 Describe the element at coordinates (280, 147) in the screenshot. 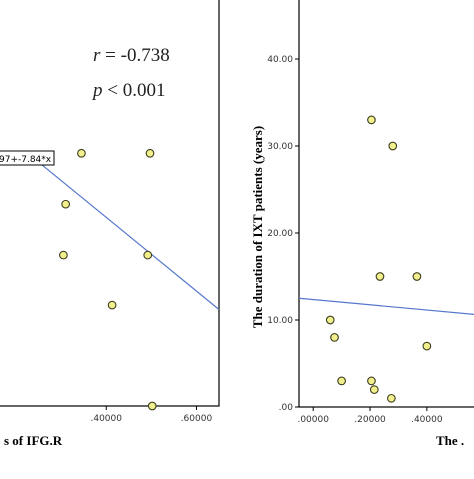

I see `right-y-tick-label: 30.00` at that location.